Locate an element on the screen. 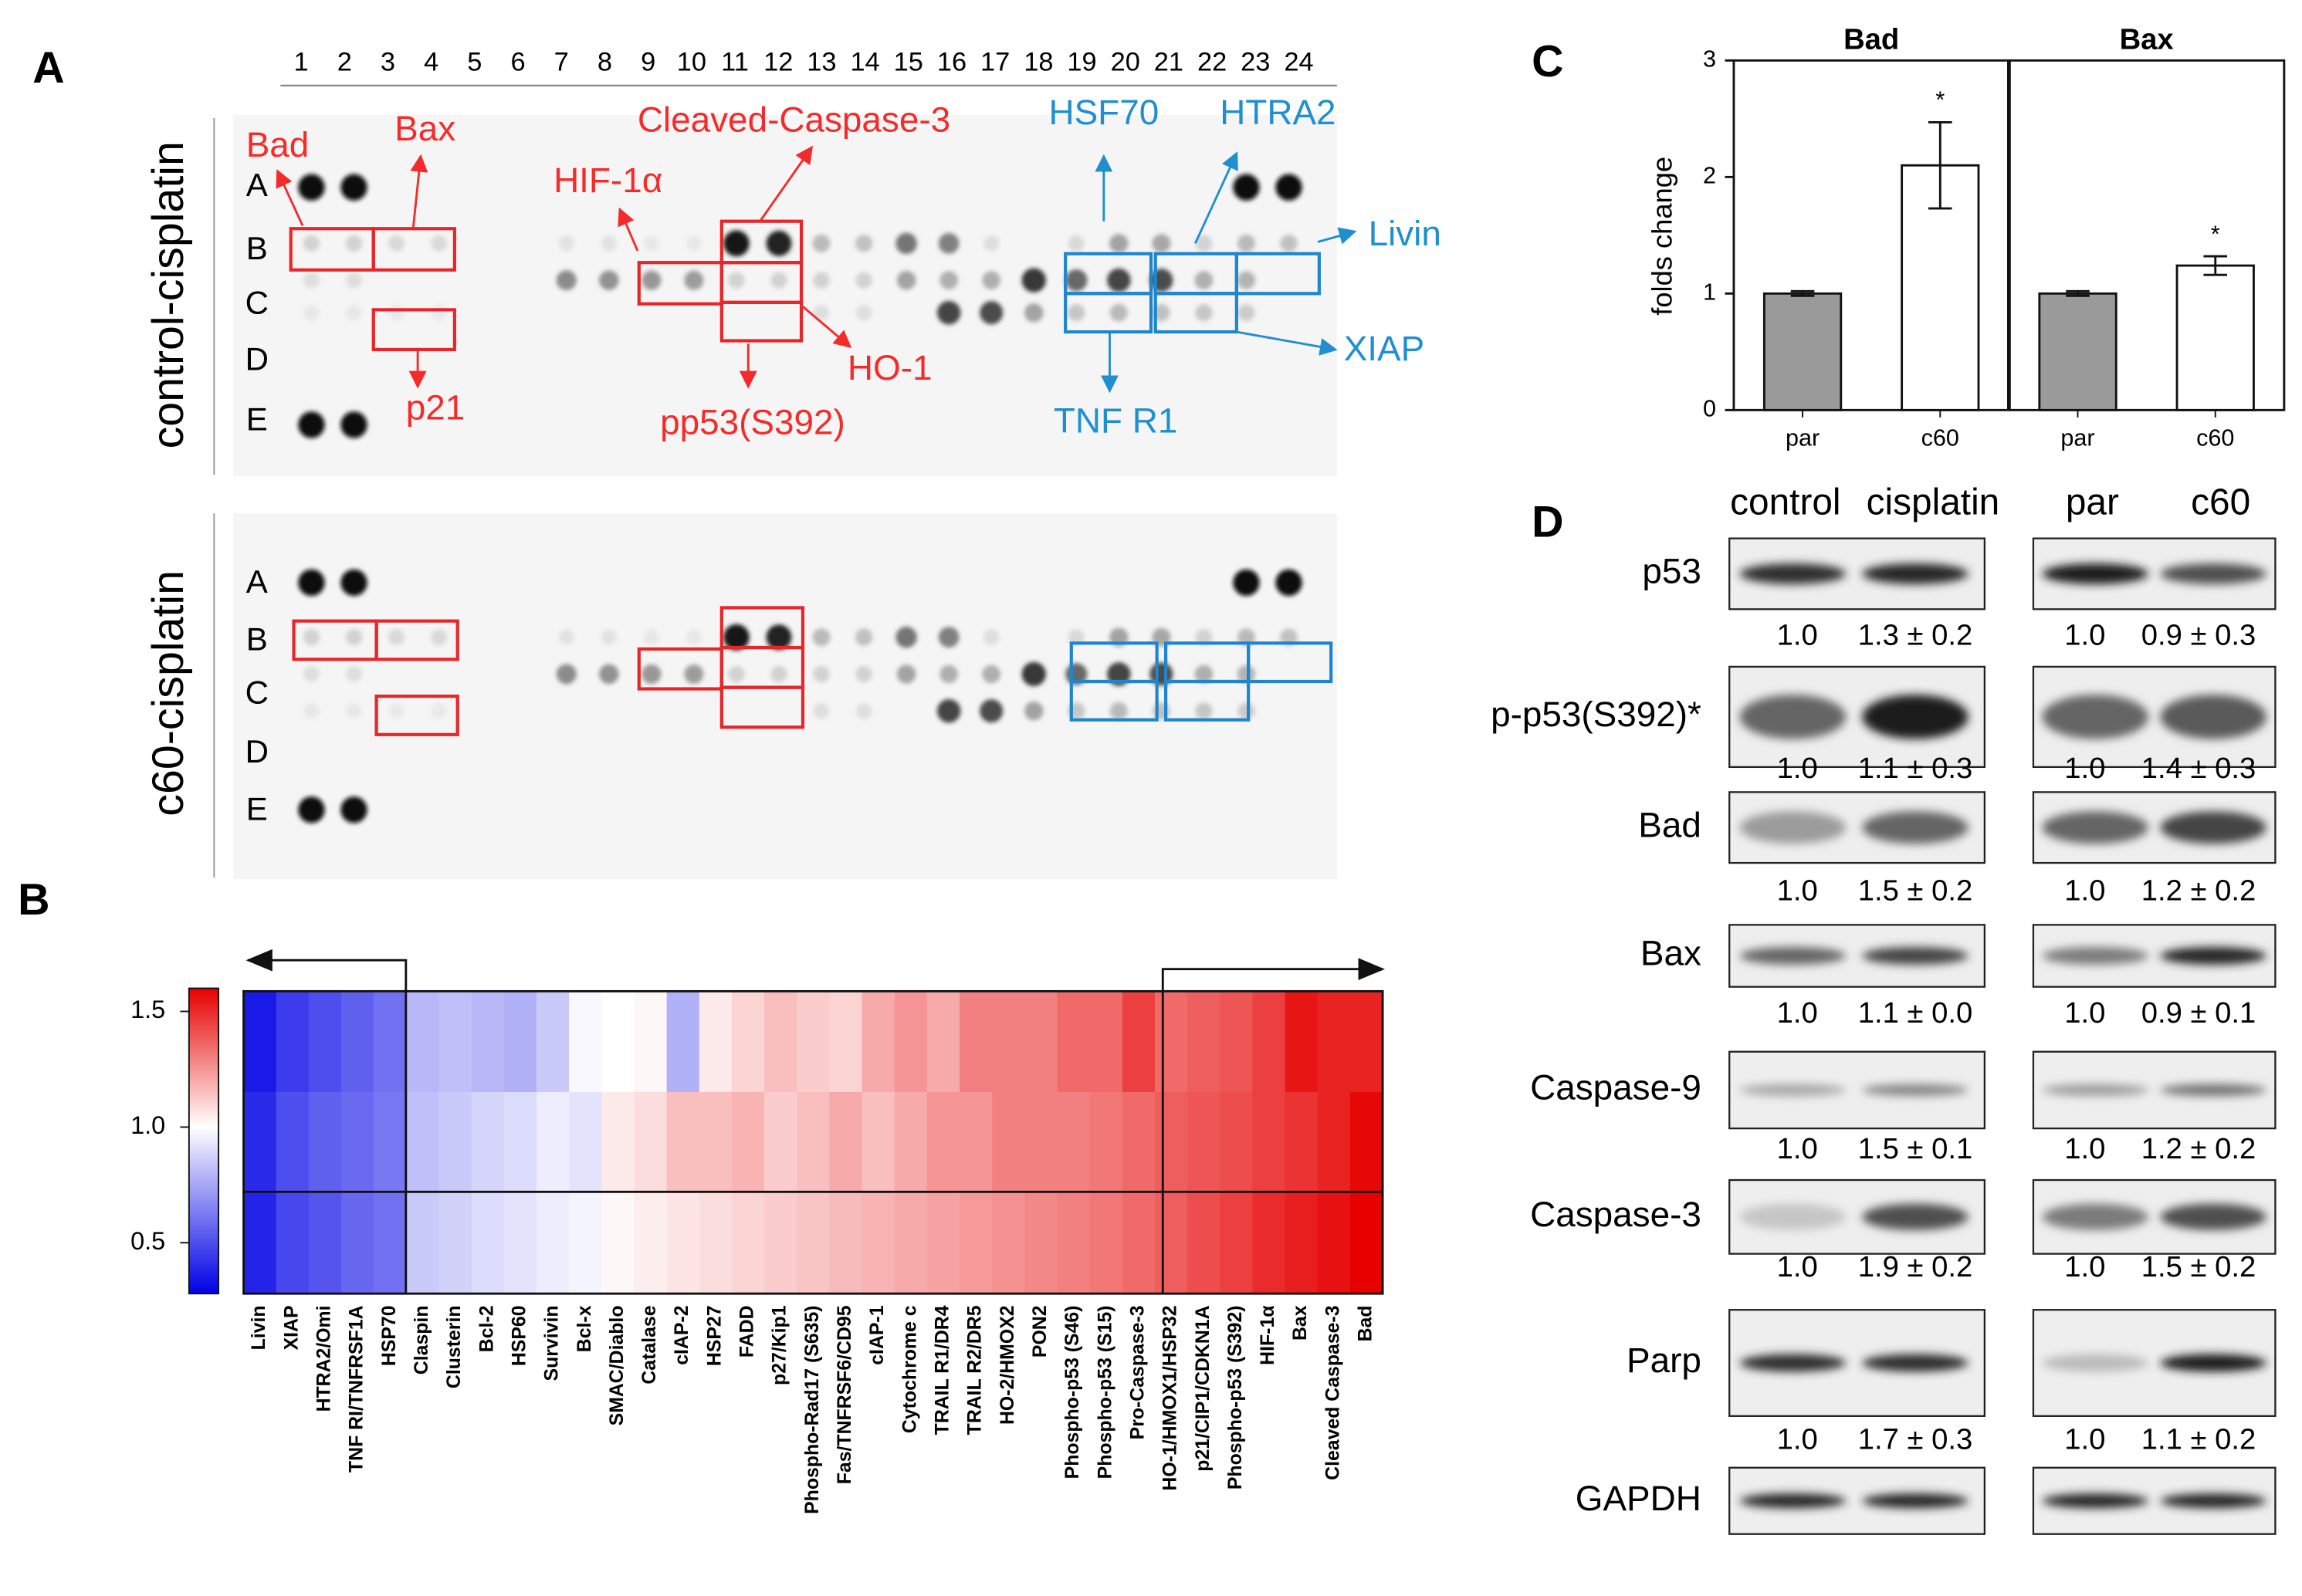 This screenshot has width=2302, height=1596. row-letter: A is located at coordinates (257, 581).